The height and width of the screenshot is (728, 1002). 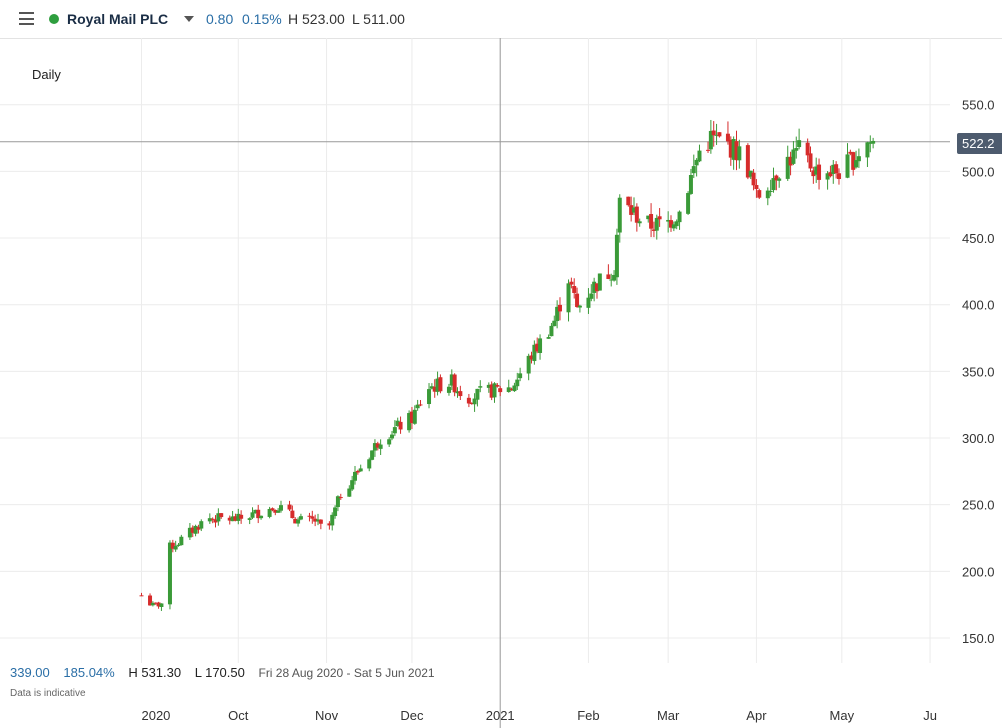 I want to click on y-tick-label: 500.0, so click(x=978, y=171).